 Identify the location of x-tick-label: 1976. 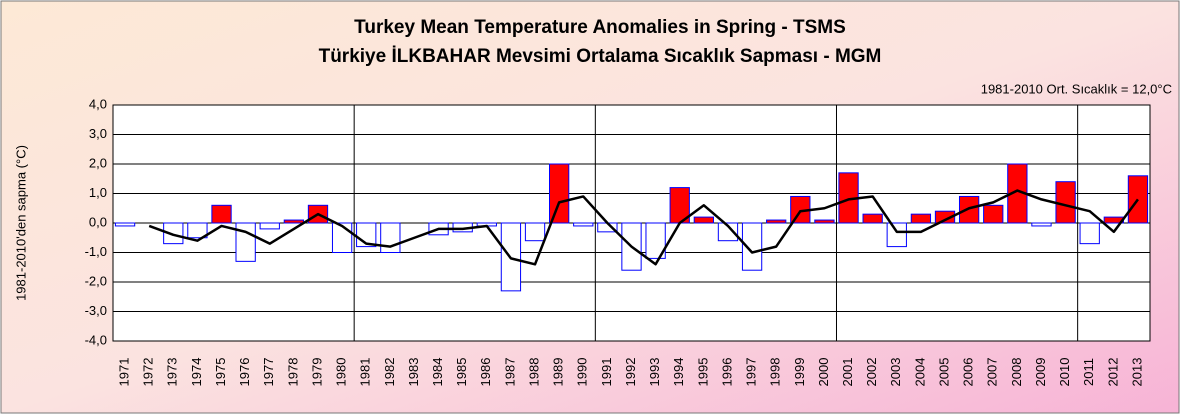
(244, 372).